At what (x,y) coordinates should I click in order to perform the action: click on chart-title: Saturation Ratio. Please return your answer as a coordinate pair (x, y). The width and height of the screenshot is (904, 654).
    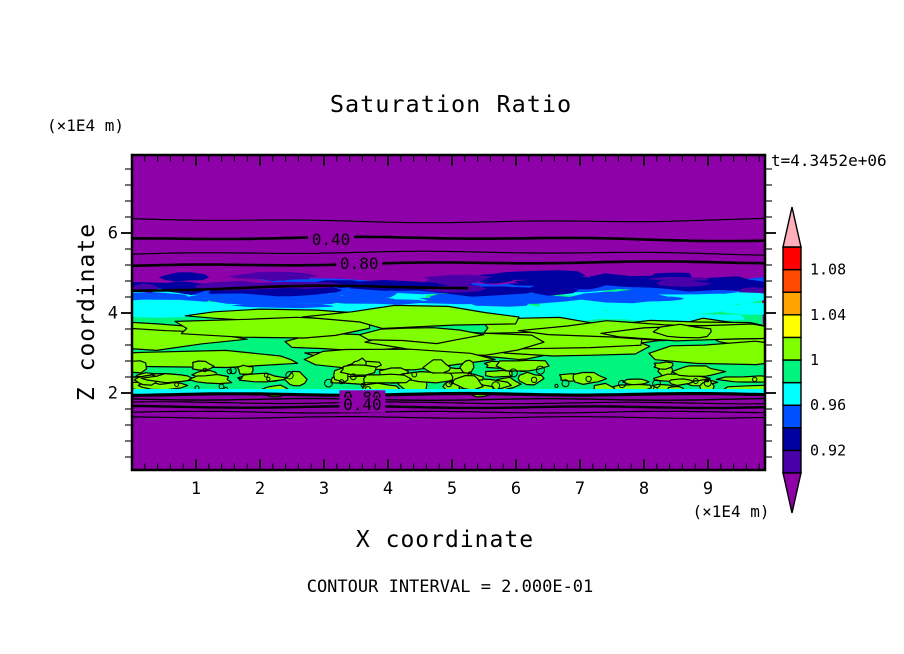
    Looking at the image, I should click on (451, 104).